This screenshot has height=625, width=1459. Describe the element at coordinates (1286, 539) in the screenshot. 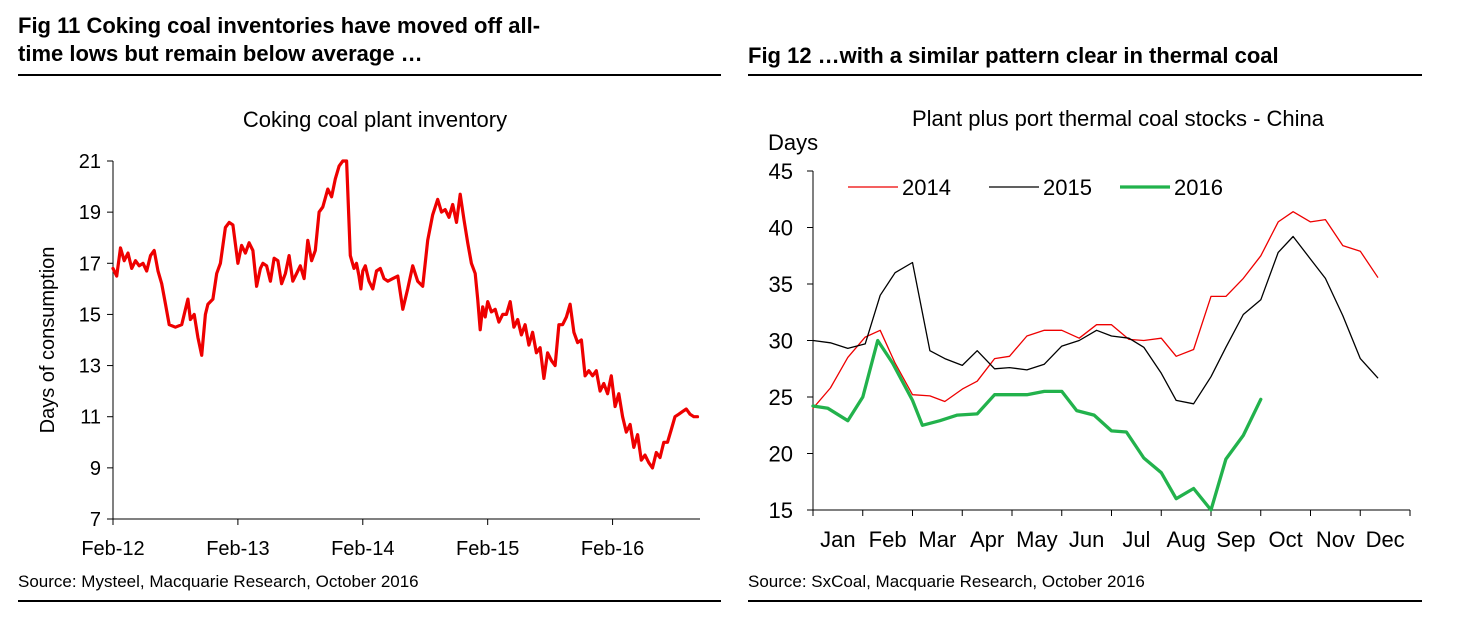

I see `x-tick-label: Oct` at that location.